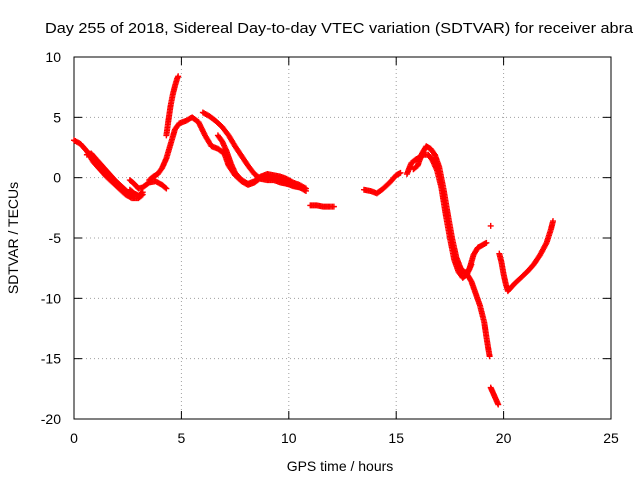 The height and width of the screenshot is (480, 640). I want to click on y-tick-label: 5, so click(57, 117).